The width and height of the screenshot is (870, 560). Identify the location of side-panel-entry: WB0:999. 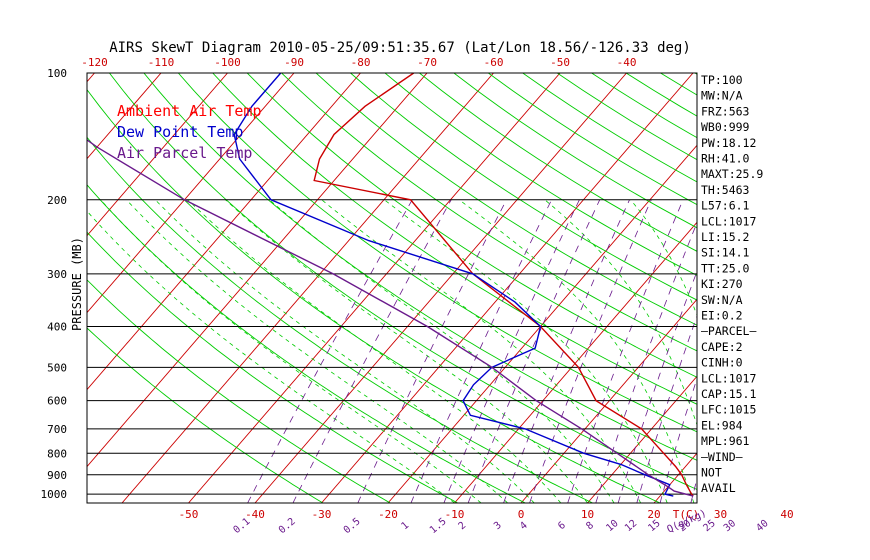
(725, 127).